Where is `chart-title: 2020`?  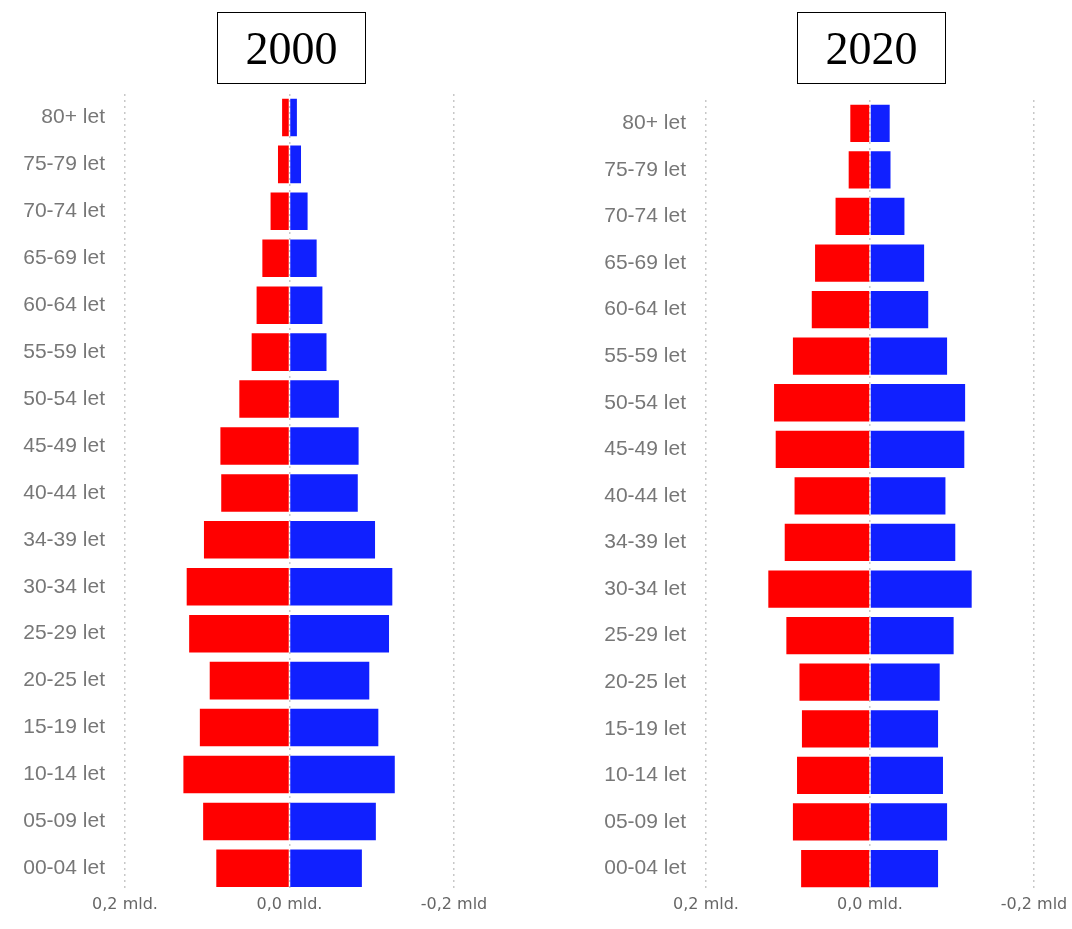 chart-title: 2020 is located at coordinates (871, 48).